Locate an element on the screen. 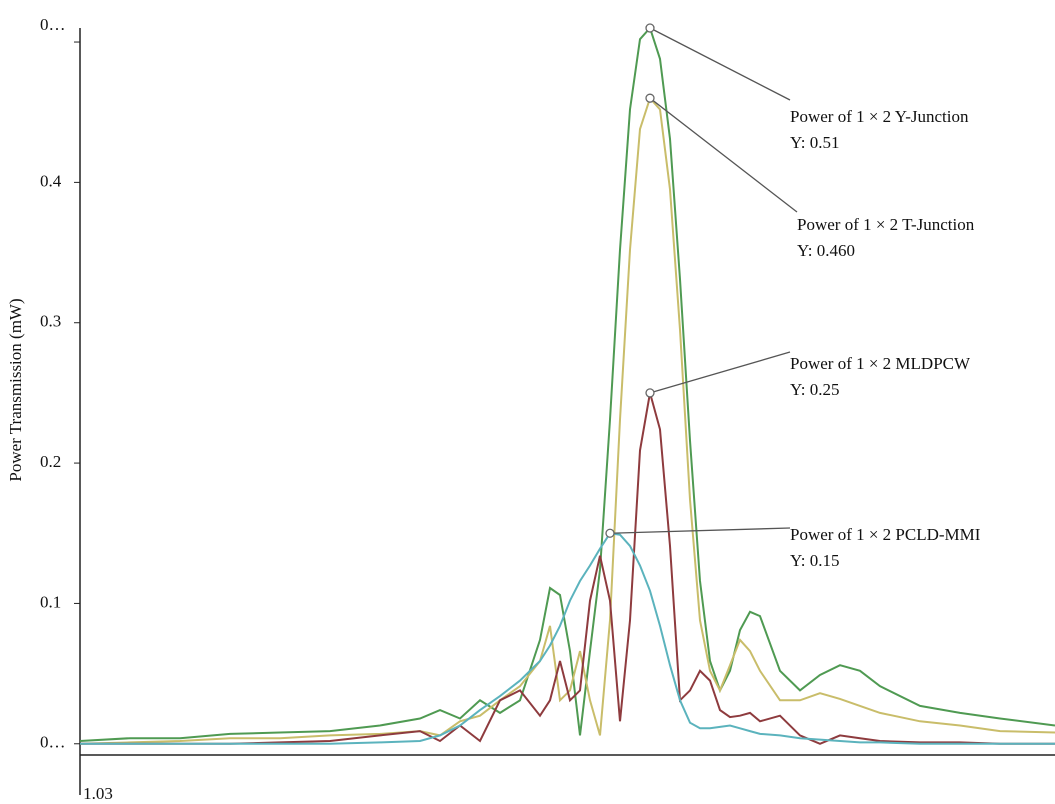  y-tick-label: 0.4 is located at coordinates (51, 180).